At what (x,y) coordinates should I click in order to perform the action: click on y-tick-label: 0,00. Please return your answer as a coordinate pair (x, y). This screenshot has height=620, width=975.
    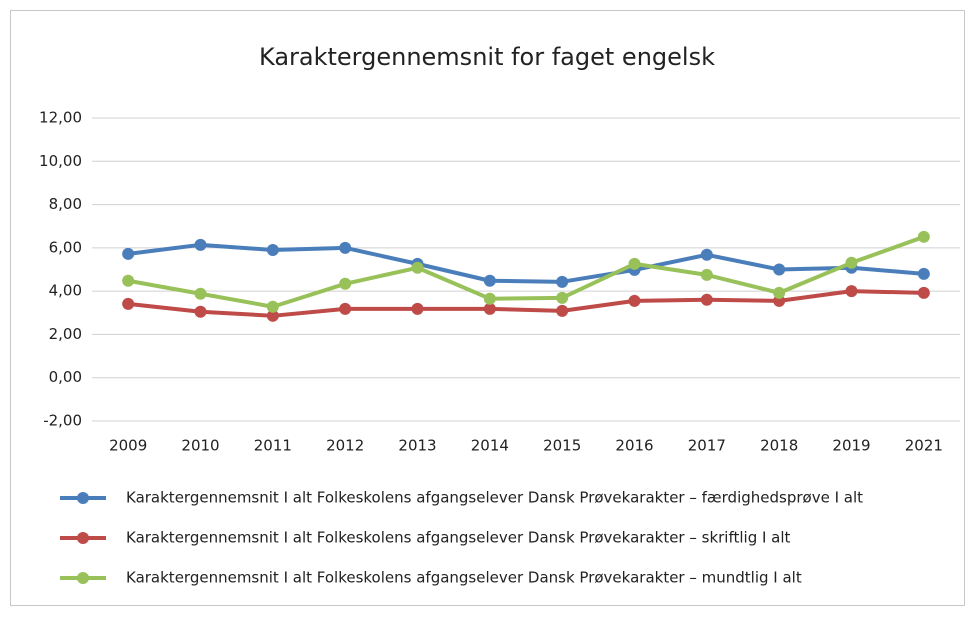
    Looking at the image, I should click on (65, 377).